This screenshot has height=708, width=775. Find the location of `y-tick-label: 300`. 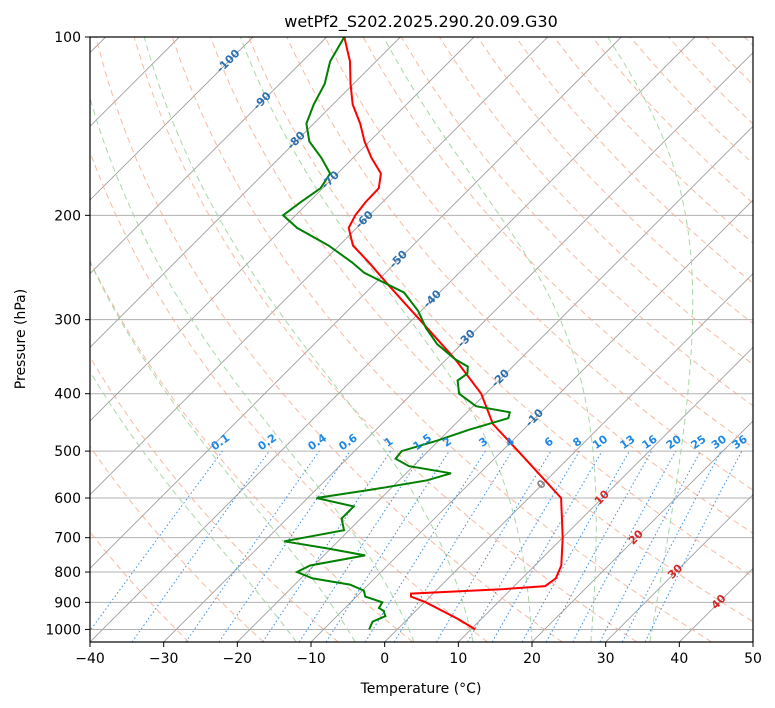

y-tick-label: 300 is located at coordinates (67, 321).